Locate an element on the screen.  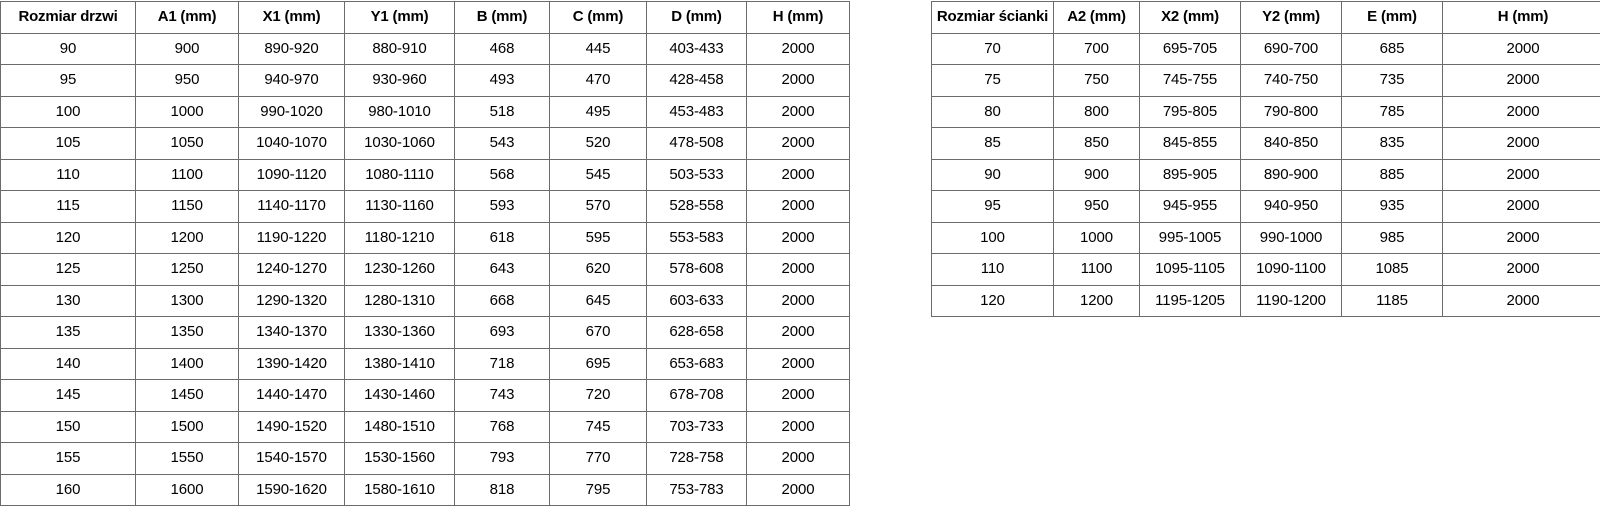
cell-b: 693 is located at coordinates (502, 332).